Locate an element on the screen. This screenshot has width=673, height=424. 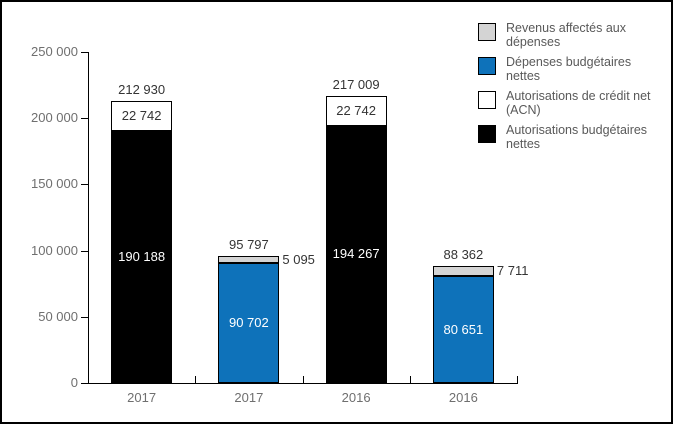
segment-value-label: 5 095 is located at coordinates (298, 259).